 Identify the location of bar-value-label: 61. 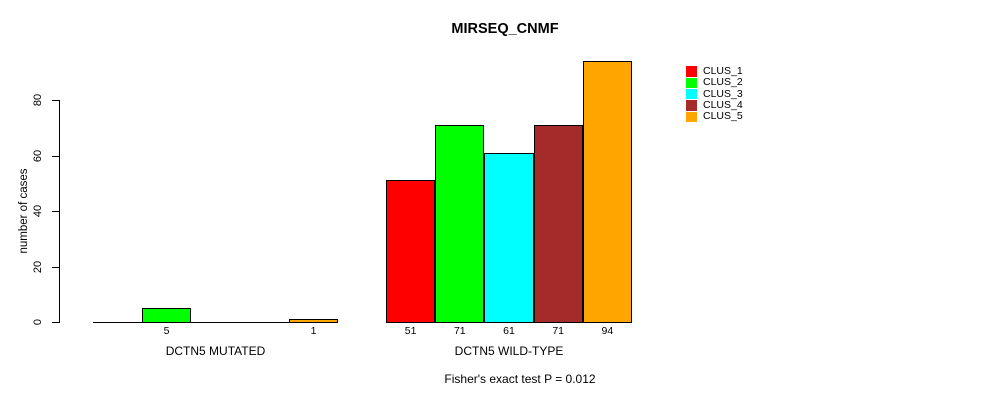
(509, 331).